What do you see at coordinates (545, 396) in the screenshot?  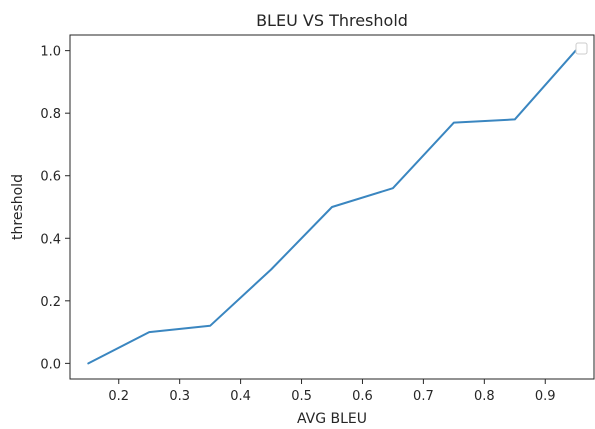 I see `x-tick-label: 0.9` at bounding box center [545, 396].